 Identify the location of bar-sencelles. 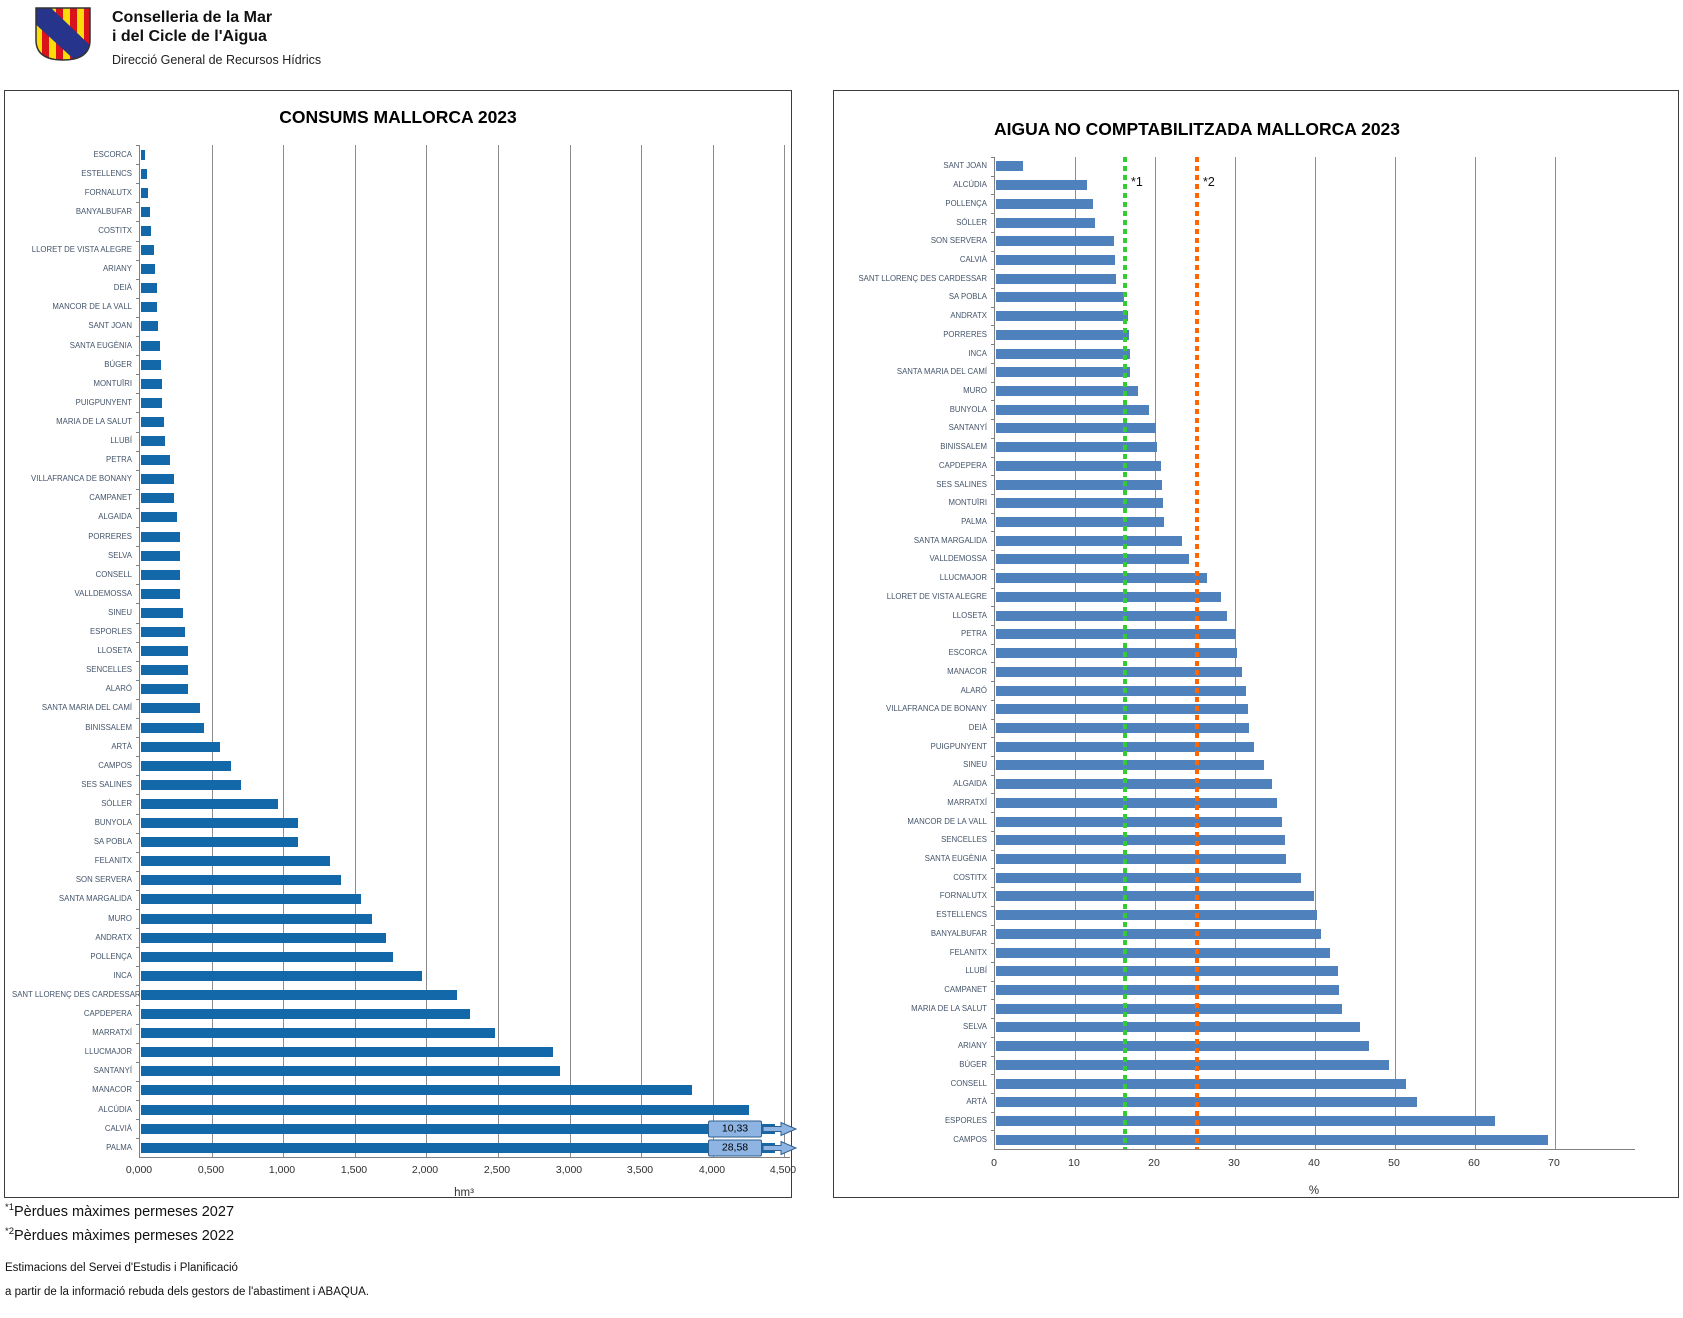
(164, 670).